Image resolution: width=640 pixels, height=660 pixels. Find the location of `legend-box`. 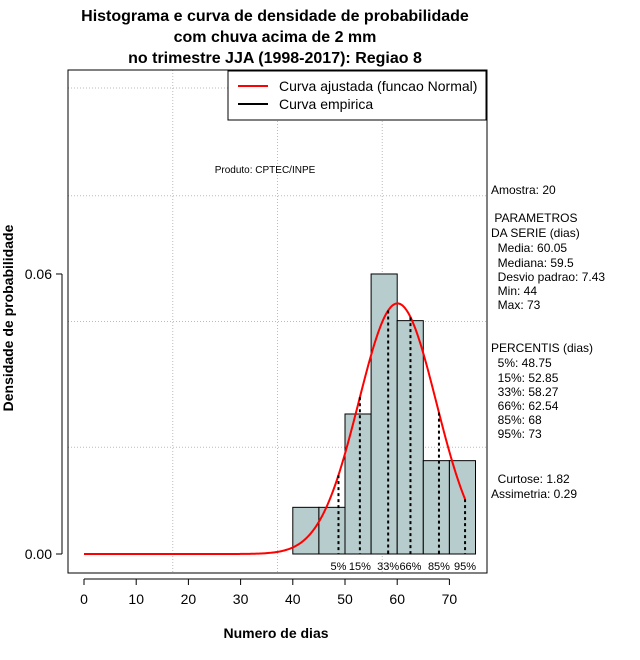

legend-box is located at coordinates (357, 95).